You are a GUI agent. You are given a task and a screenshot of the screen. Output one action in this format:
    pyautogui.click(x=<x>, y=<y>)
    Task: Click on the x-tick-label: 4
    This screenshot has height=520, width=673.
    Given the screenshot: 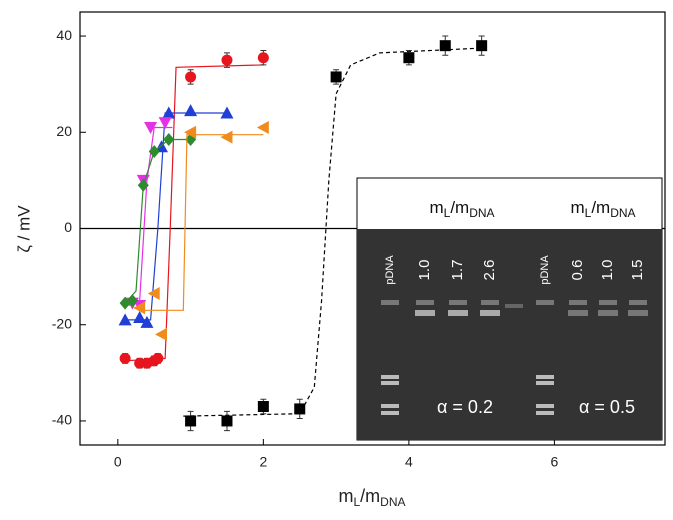 What is the action you would take?
    pyautogui.click(x=409, y=462)
    